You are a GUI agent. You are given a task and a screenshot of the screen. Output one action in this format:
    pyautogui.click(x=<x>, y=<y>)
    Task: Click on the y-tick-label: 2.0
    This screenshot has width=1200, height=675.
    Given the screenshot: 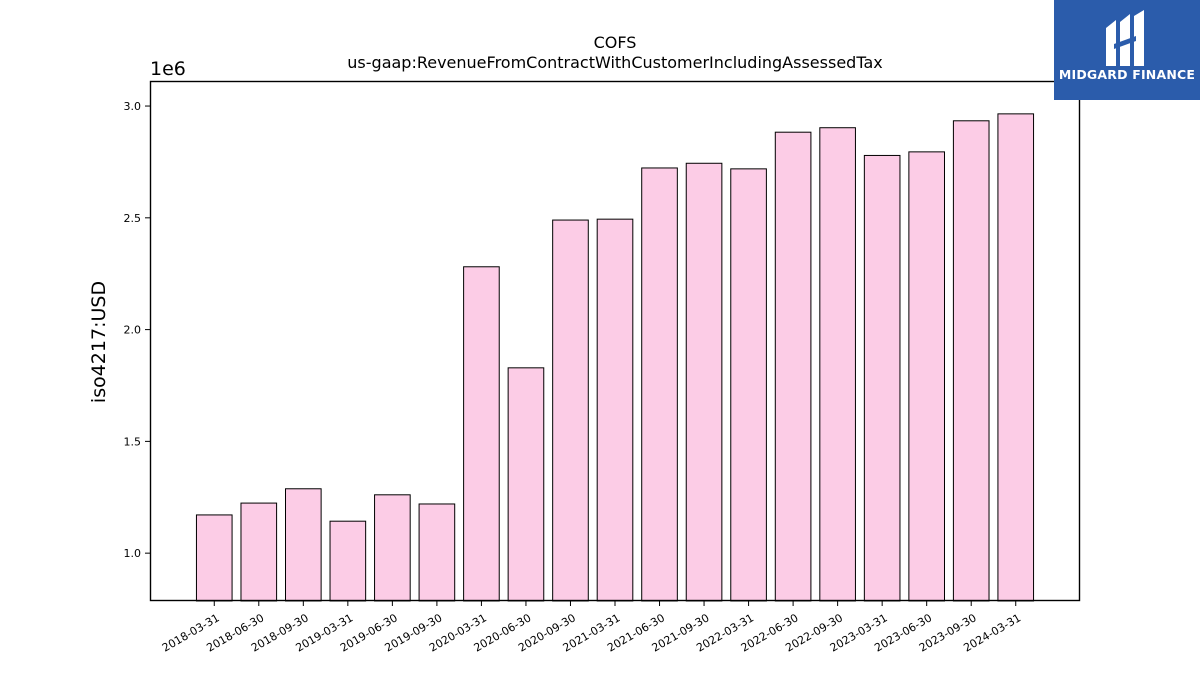 What is the action you would take?
    pyautogui.click(x=133, y=330)
    